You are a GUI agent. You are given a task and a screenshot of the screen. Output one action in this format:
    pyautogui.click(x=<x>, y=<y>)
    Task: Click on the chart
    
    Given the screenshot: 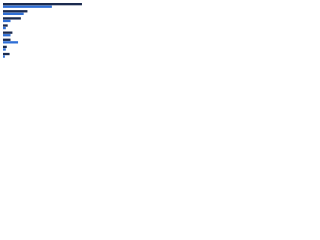 What is the action you would take?
    pyautogui.click(x=42, y=30)
    